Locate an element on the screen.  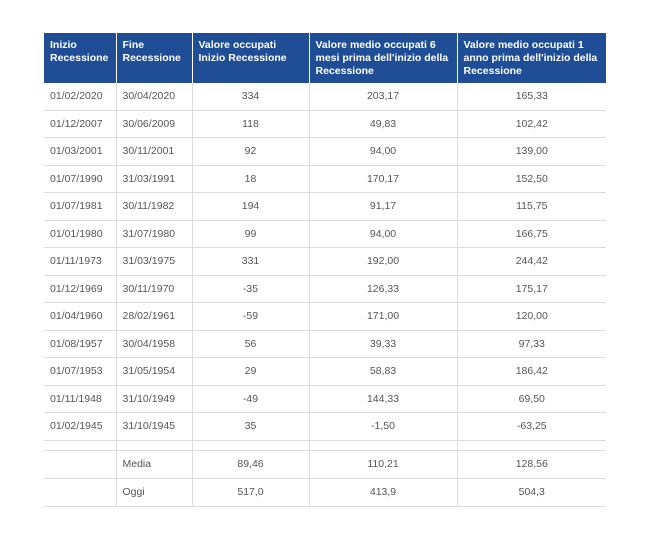
table-cell: 166,75 is located at coordinates (531, 234).